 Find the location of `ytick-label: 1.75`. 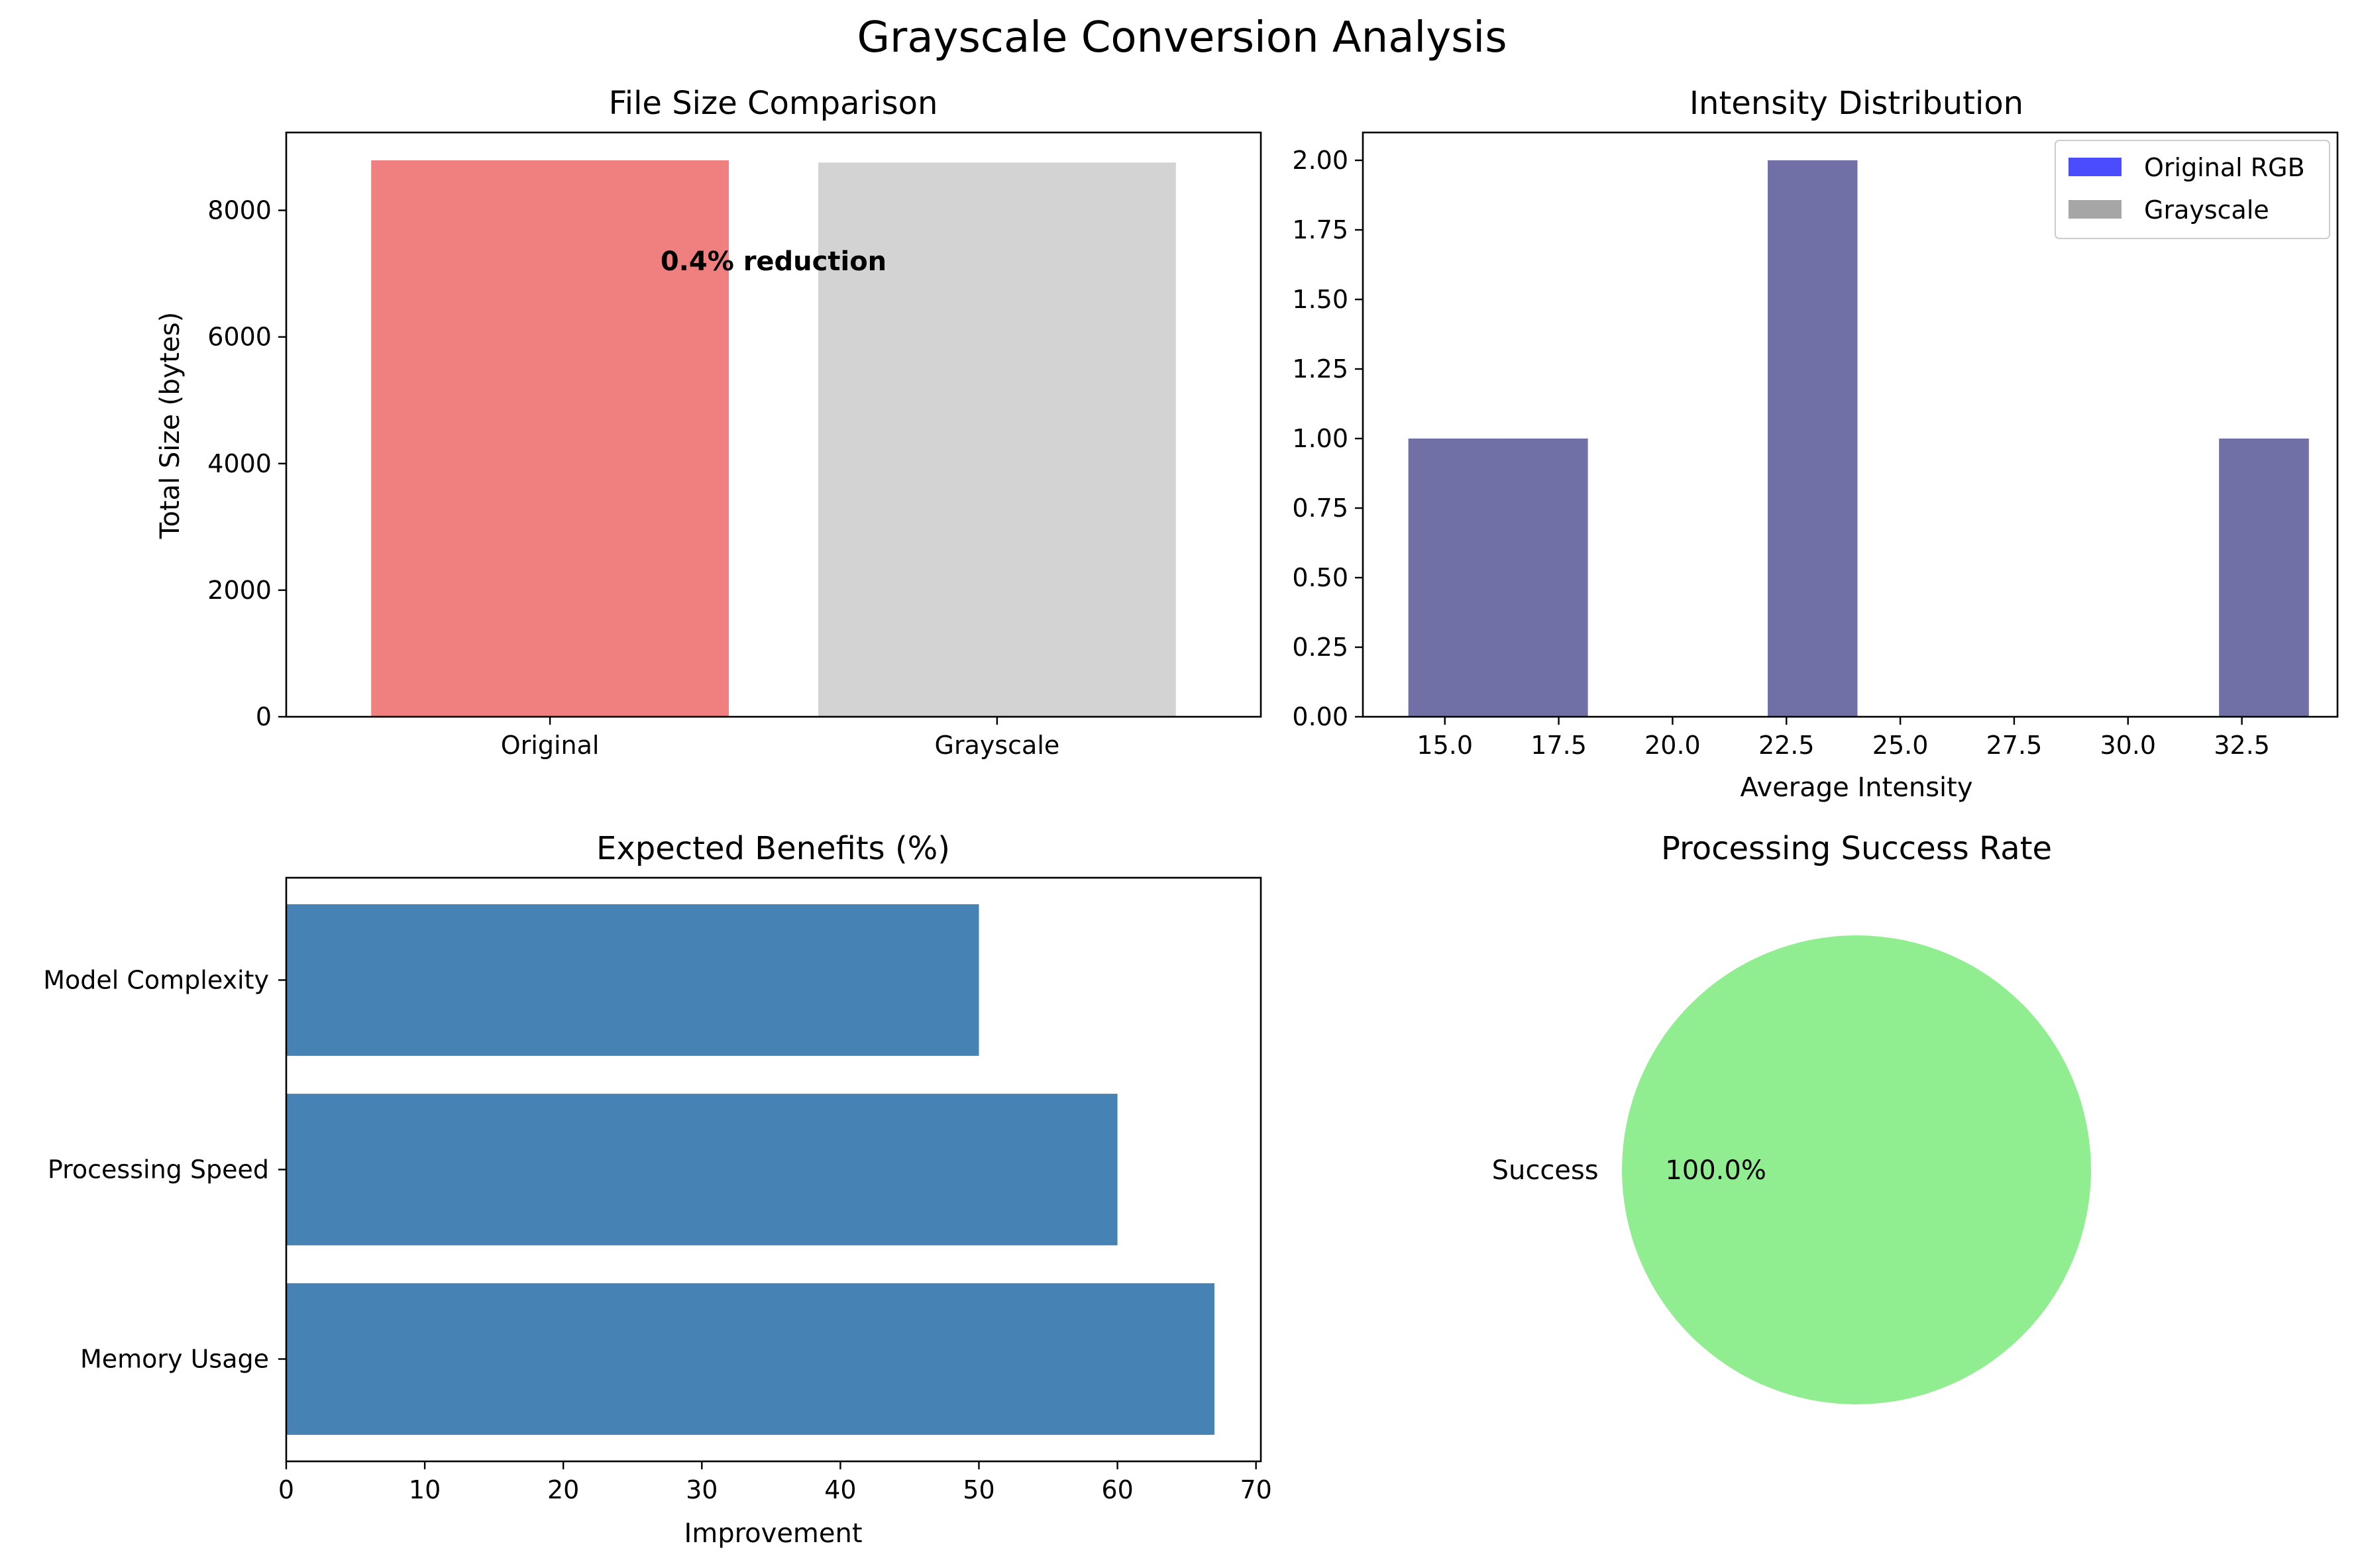

ytick-label: 1.75 is located at coordinates (1320, 230).